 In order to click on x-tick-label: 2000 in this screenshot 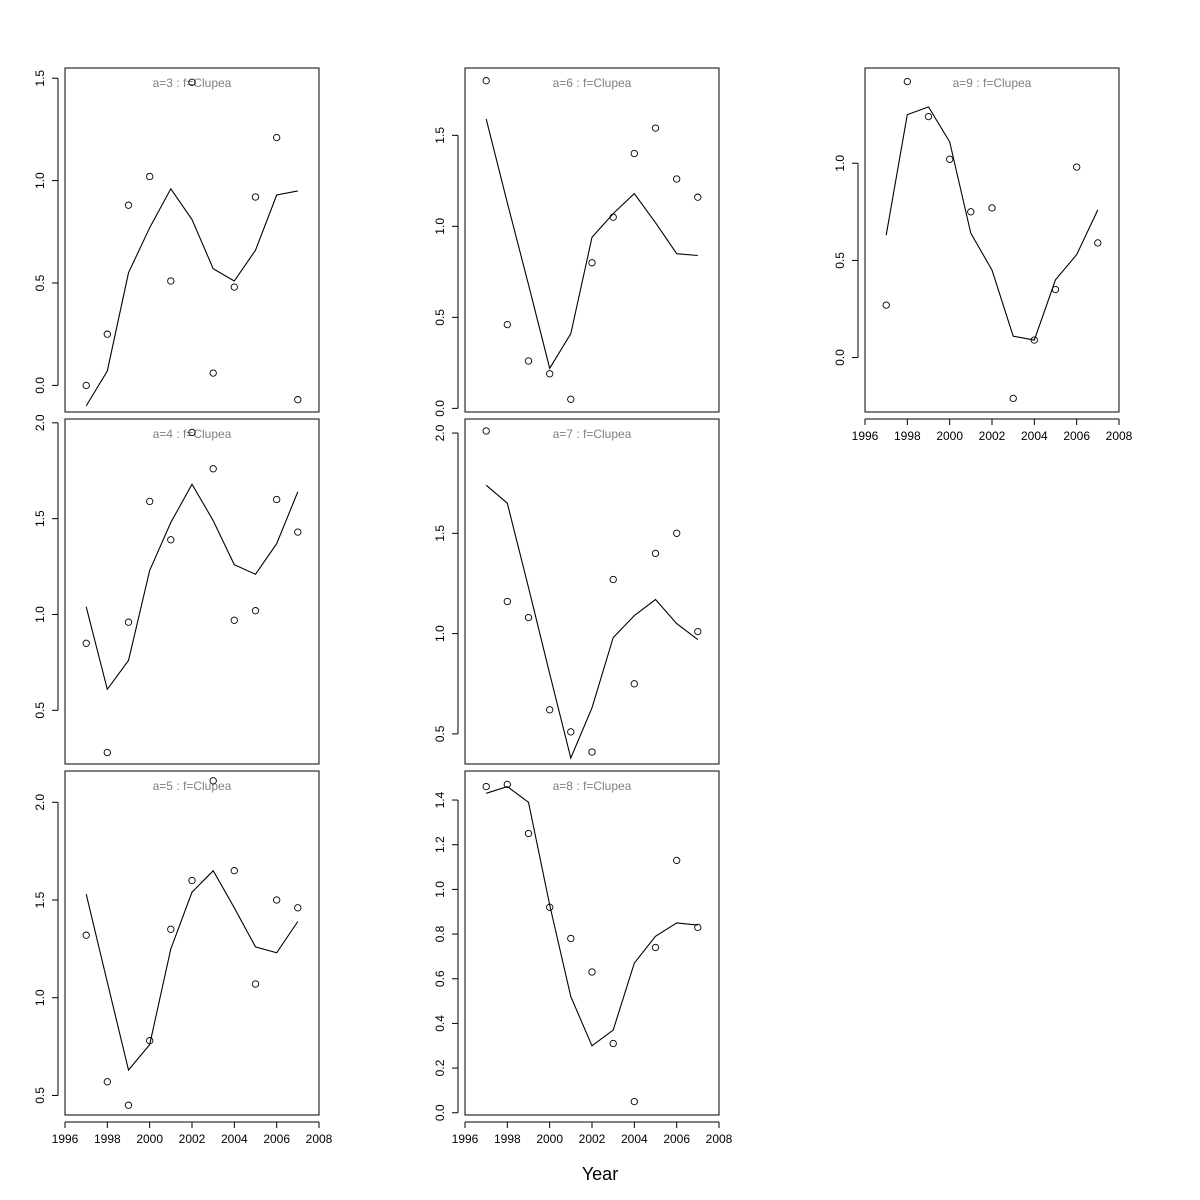, I will do `click(949, 436)`.